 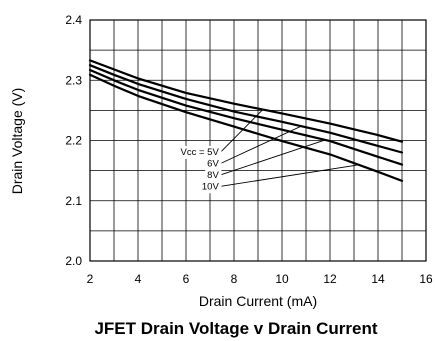 I want to click on x-tick-label: 2, so click(x=90, y=279).